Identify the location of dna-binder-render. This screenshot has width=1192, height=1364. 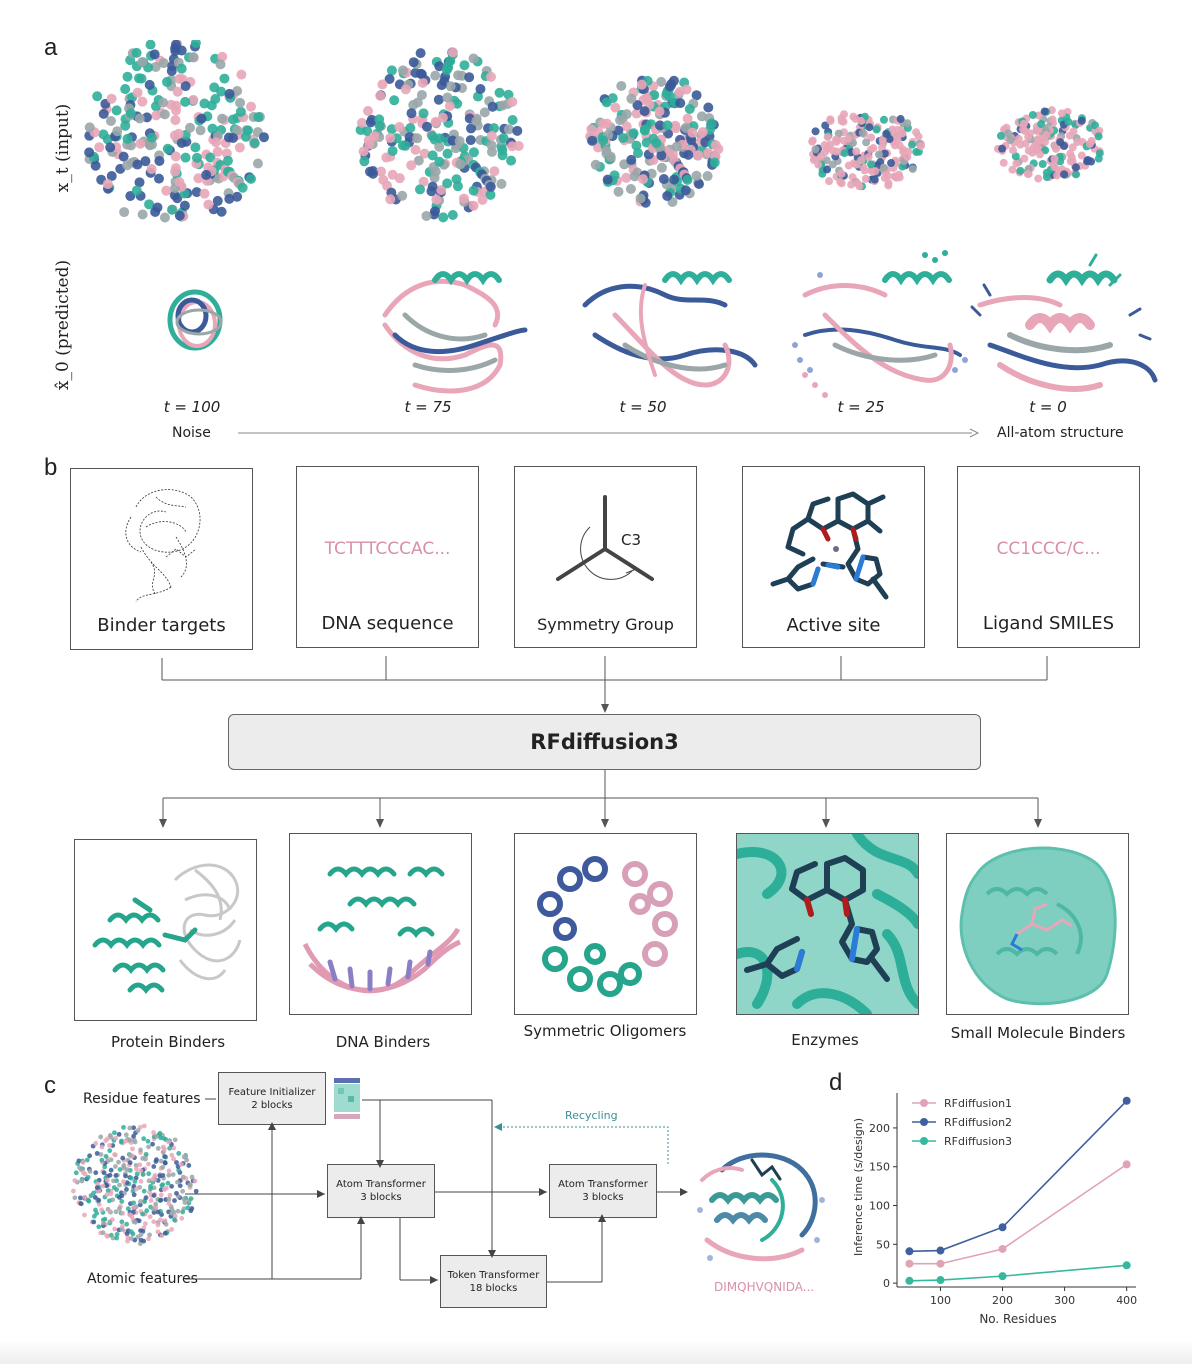
(381, 930).